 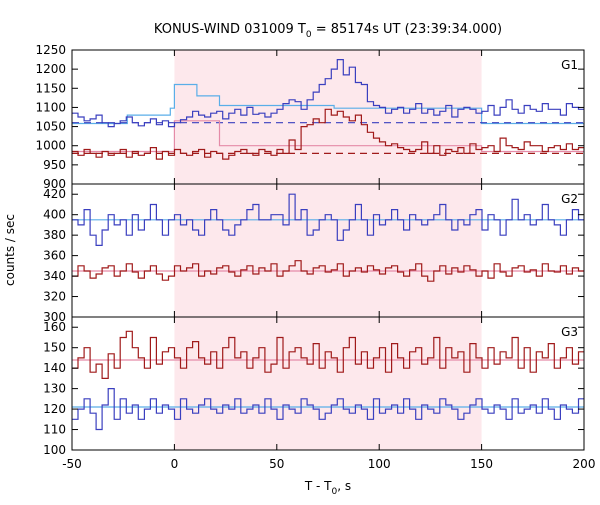 What do you see at coordinates (50, 88) in the screenshot?
I see `y-tick-label-g1: 1150` at bounding box center [50, 88].